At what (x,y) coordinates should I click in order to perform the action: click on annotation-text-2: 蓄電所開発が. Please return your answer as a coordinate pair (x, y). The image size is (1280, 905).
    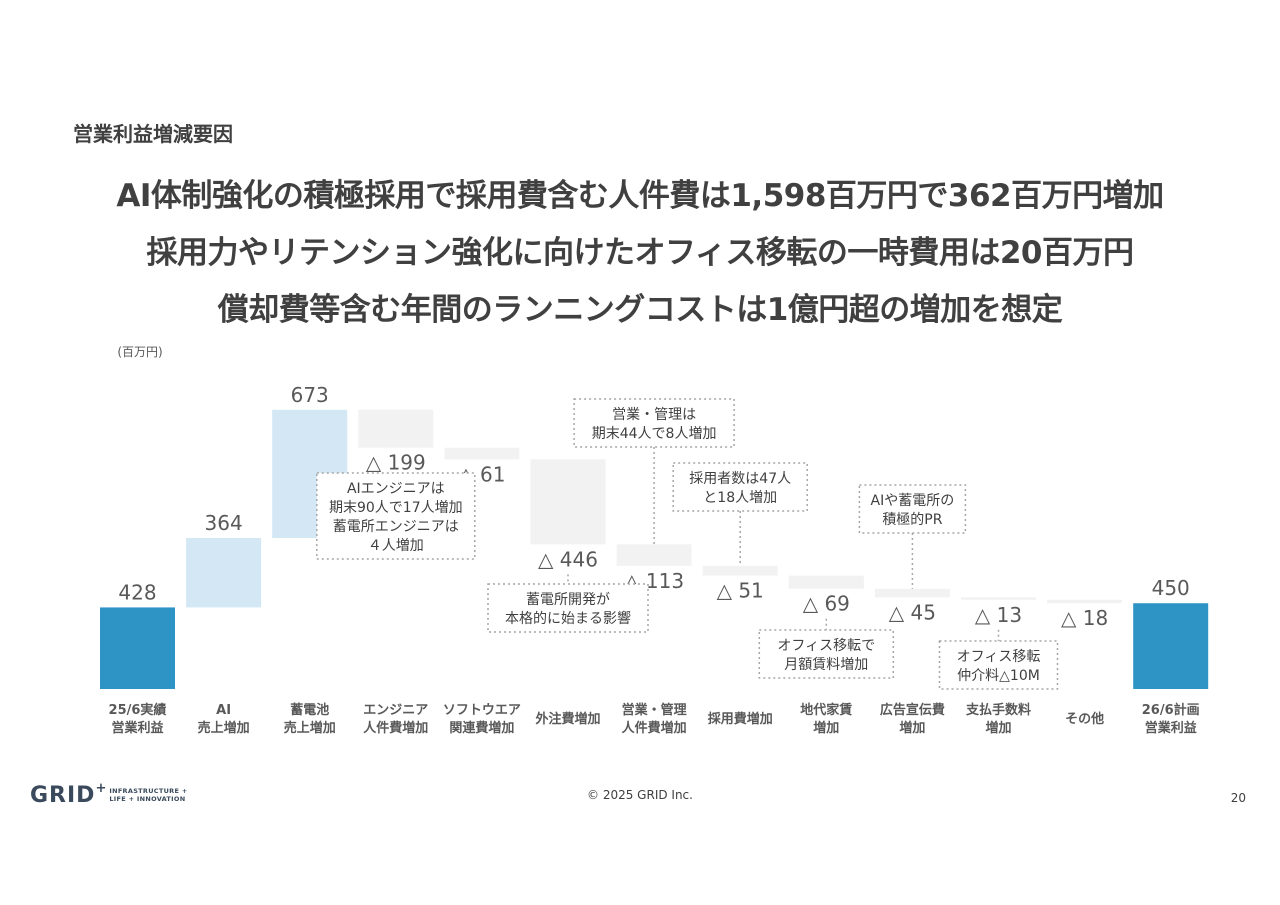
    Looking at the image, I should click on (568, 600).